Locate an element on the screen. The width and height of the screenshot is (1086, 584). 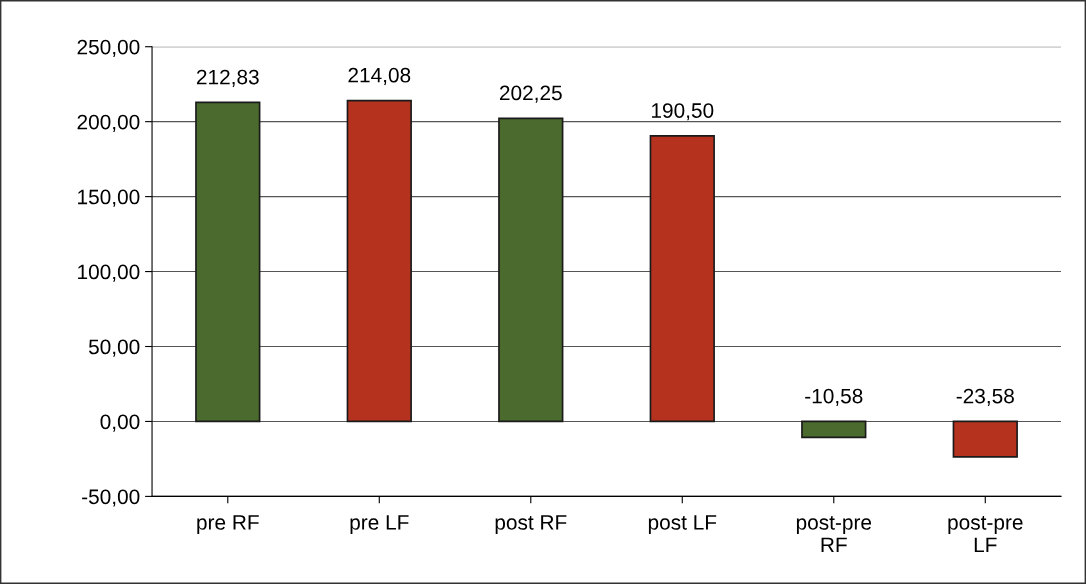
x-tick-label: post RF is located at coordinates (531, 524).